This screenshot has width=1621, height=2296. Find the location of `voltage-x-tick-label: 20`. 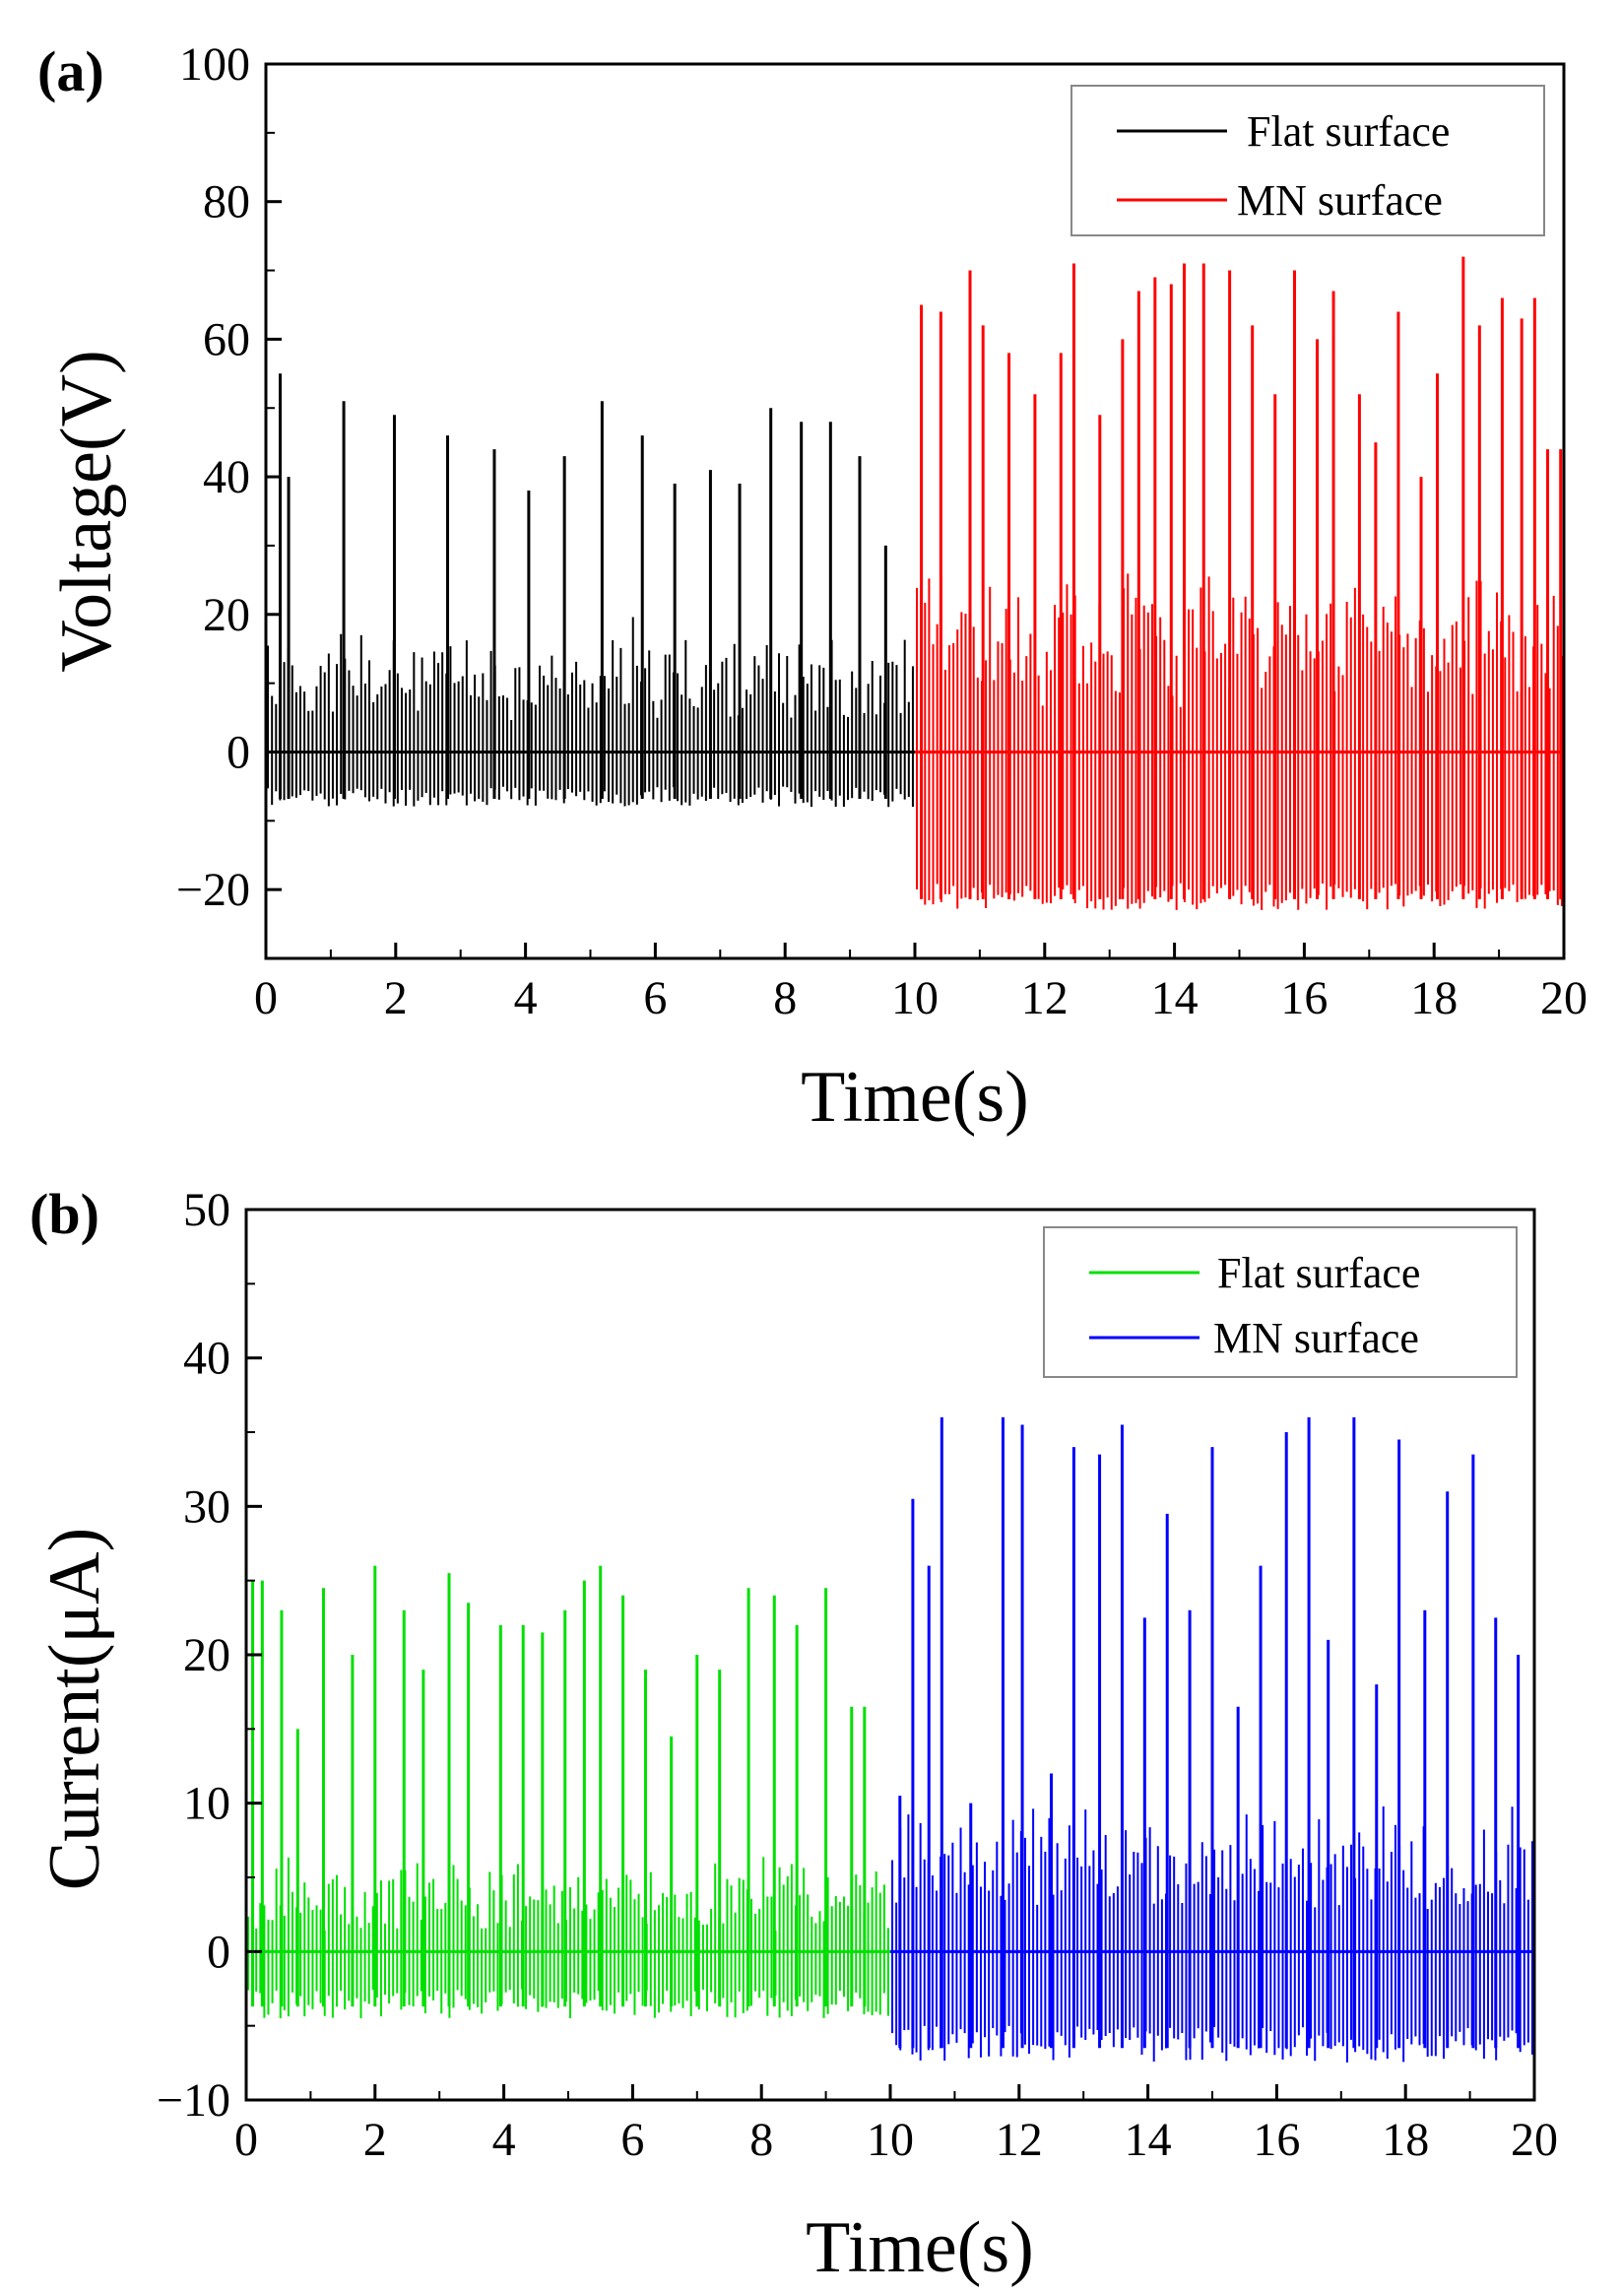

voltage-x-tick-label: 20 is located at coordinates (1564, 998).